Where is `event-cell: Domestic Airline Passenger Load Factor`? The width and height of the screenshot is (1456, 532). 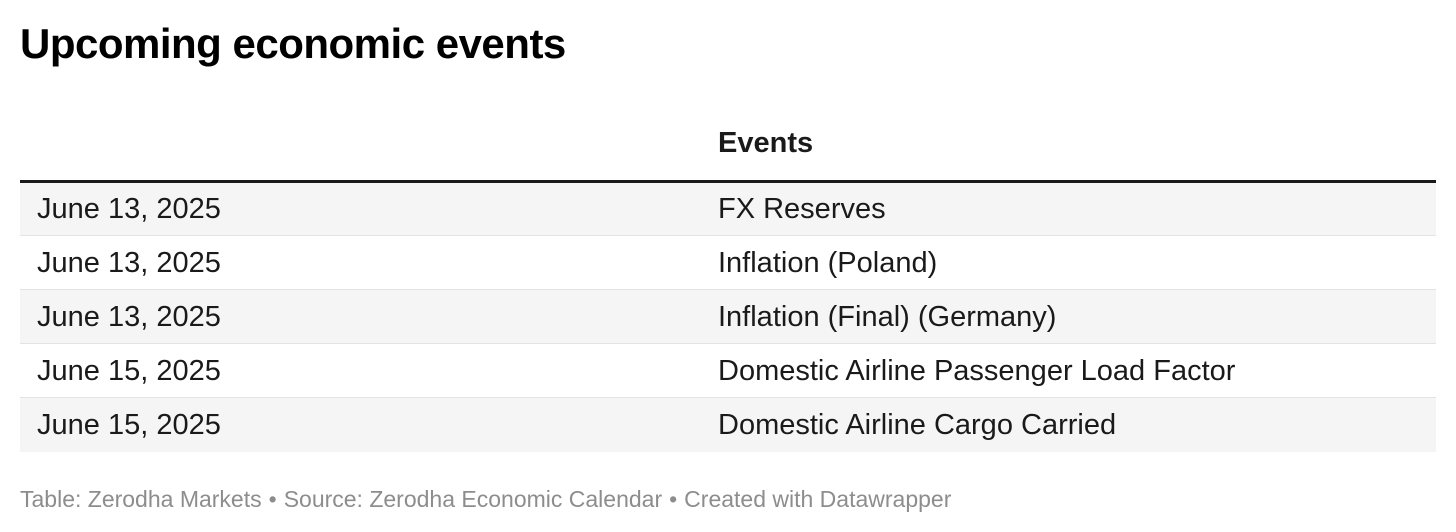
event-cell: Domestic Airline Passenger Load Factor is located at coordinates (977, 370).